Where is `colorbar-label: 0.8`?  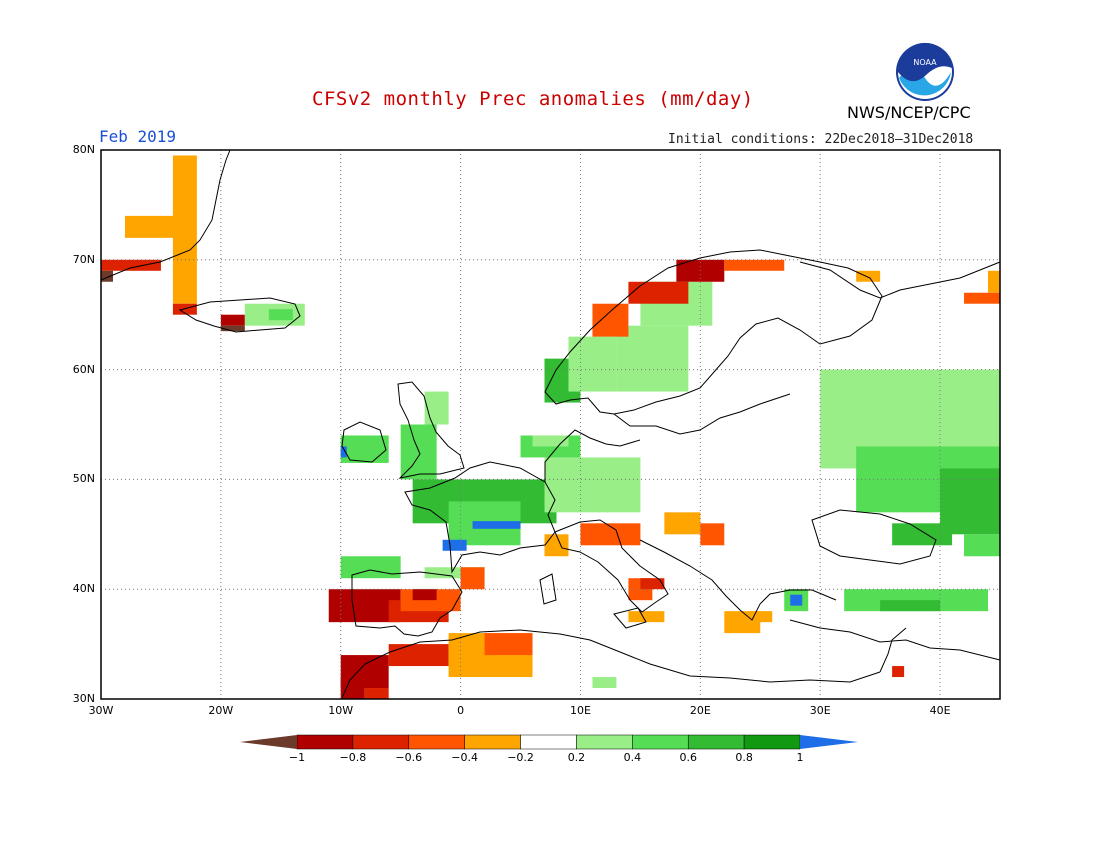 colorbar-label: 0.8 is located at coordinates (744, 757).